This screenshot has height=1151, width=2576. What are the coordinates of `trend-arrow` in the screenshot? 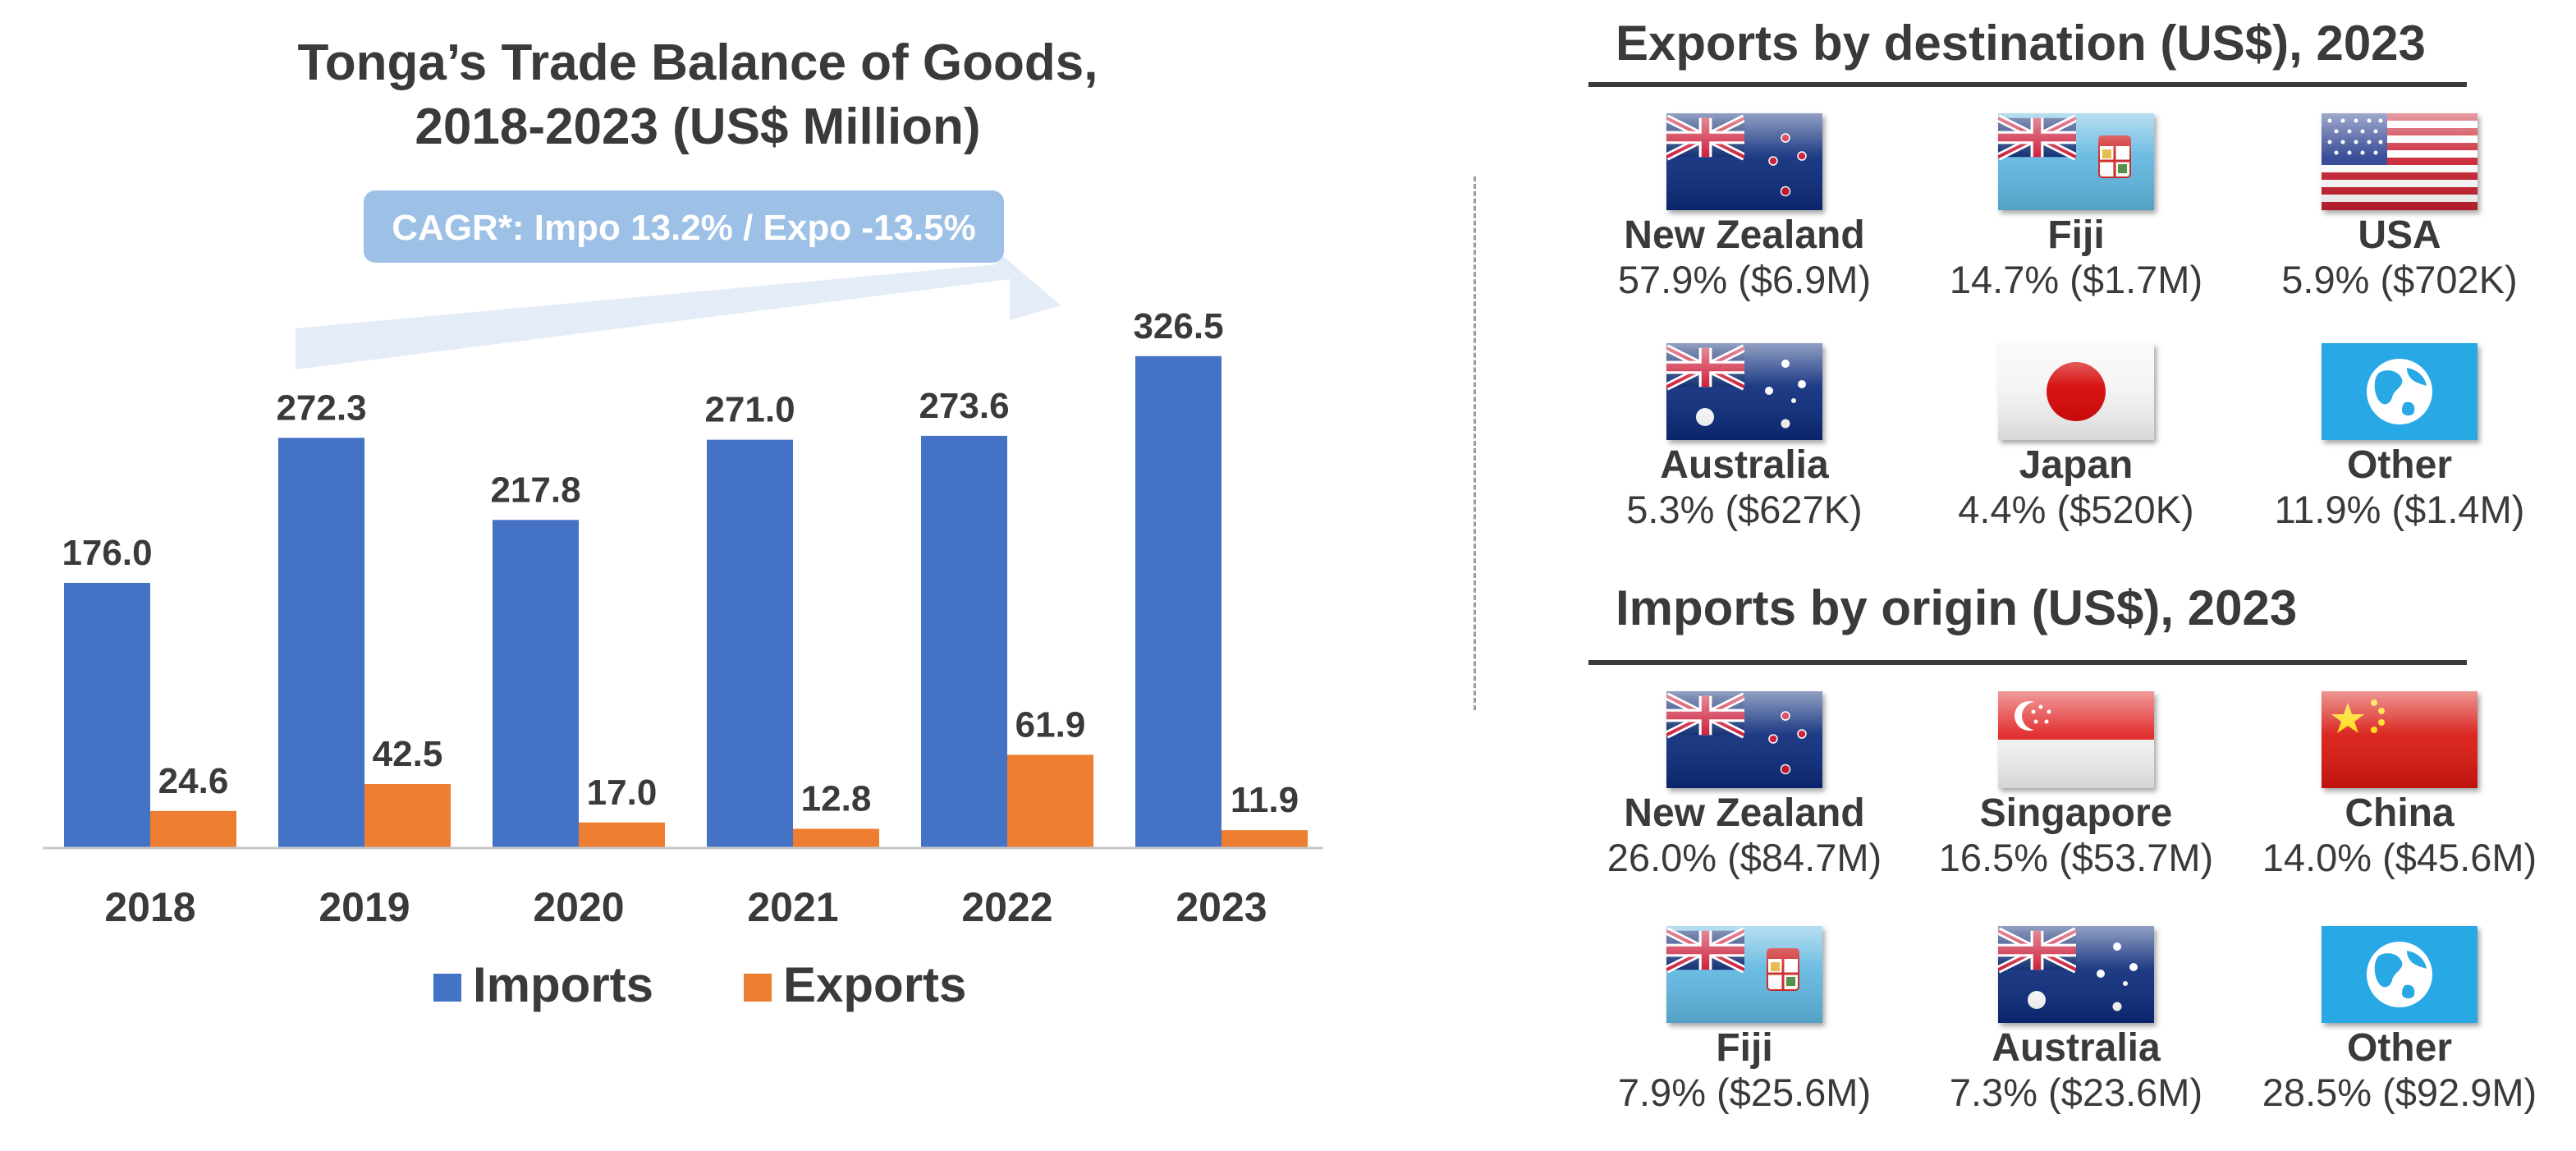 It's located at (679, 309).